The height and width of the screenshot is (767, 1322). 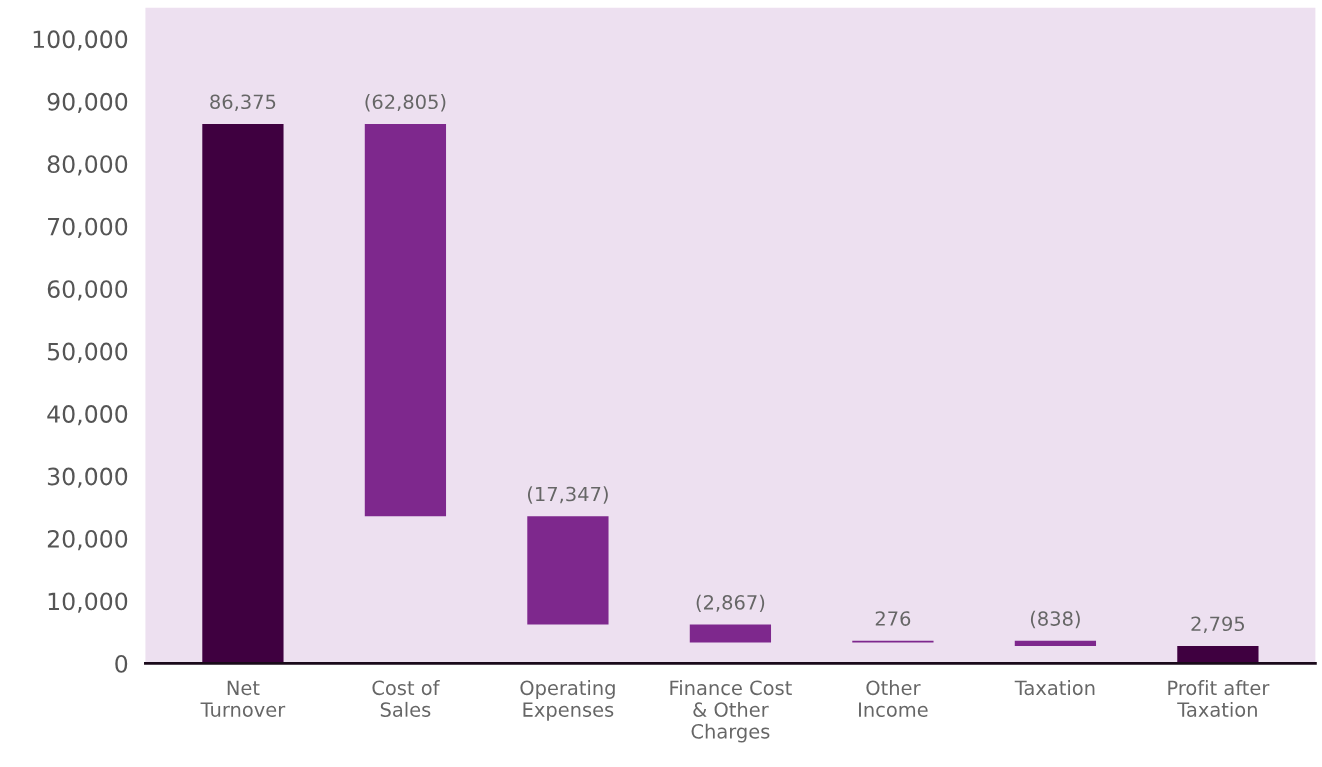 What do you see at coordinates (731, 711) in the screenshot?
I see `x-tick-label: Finance Cost & Other Charges` at bounding box center [731, 711].